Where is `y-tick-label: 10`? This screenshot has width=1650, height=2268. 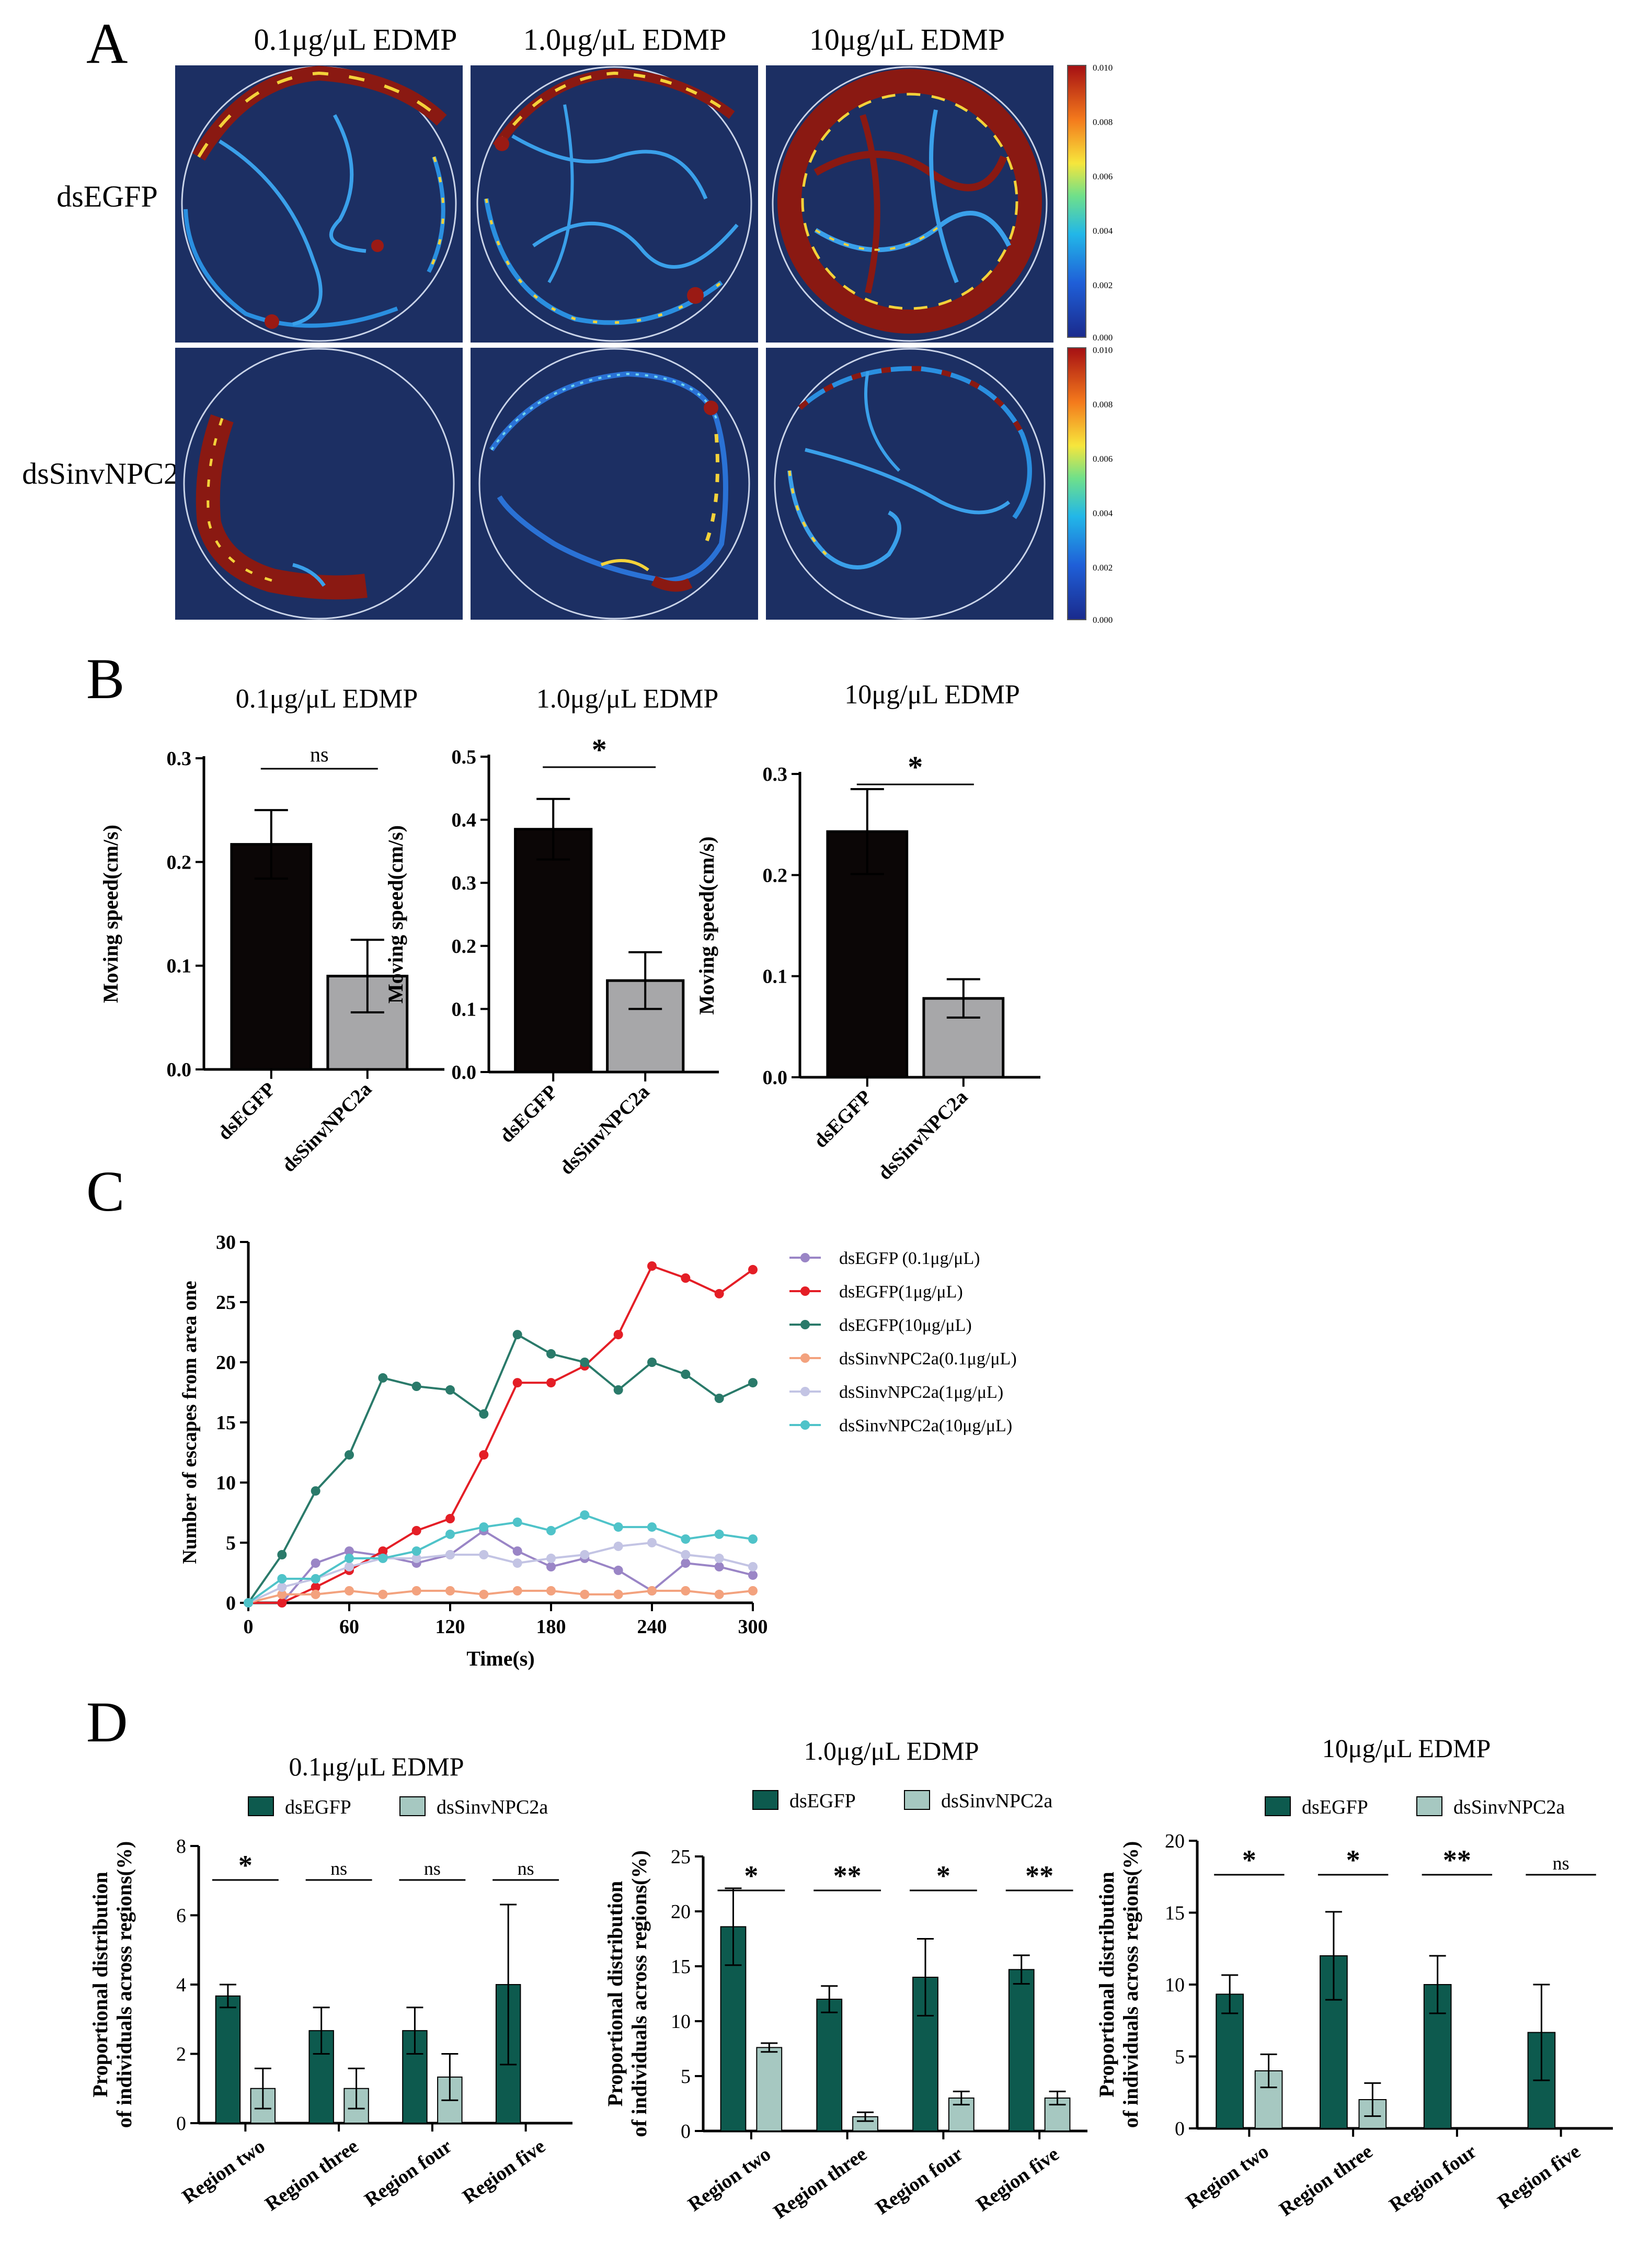 y-tick-label: 10 is located at coordinates (226, 1483).